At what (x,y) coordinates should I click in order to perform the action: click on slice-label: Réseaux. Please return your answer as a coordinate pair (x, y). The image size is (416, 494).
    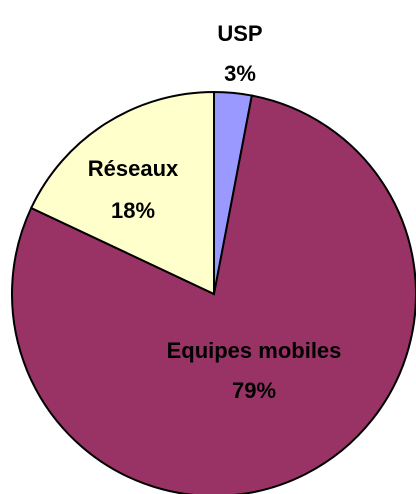
    Looking at the image, I should click on (133, 168).